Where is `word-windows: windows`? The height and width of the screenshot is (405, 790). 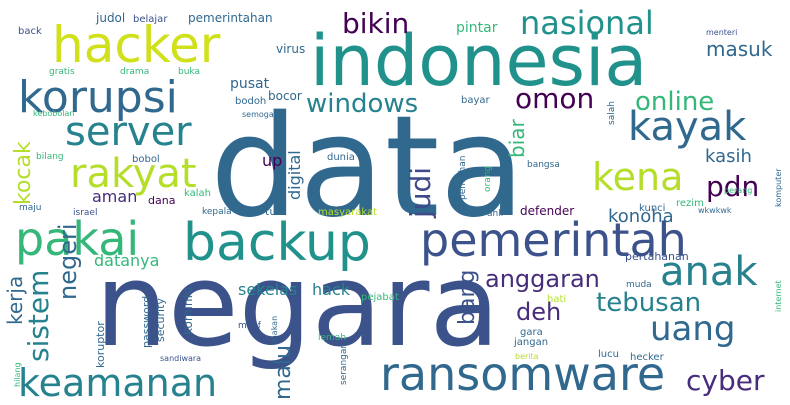 word-windows: windows is located at coordinates (362, 104).